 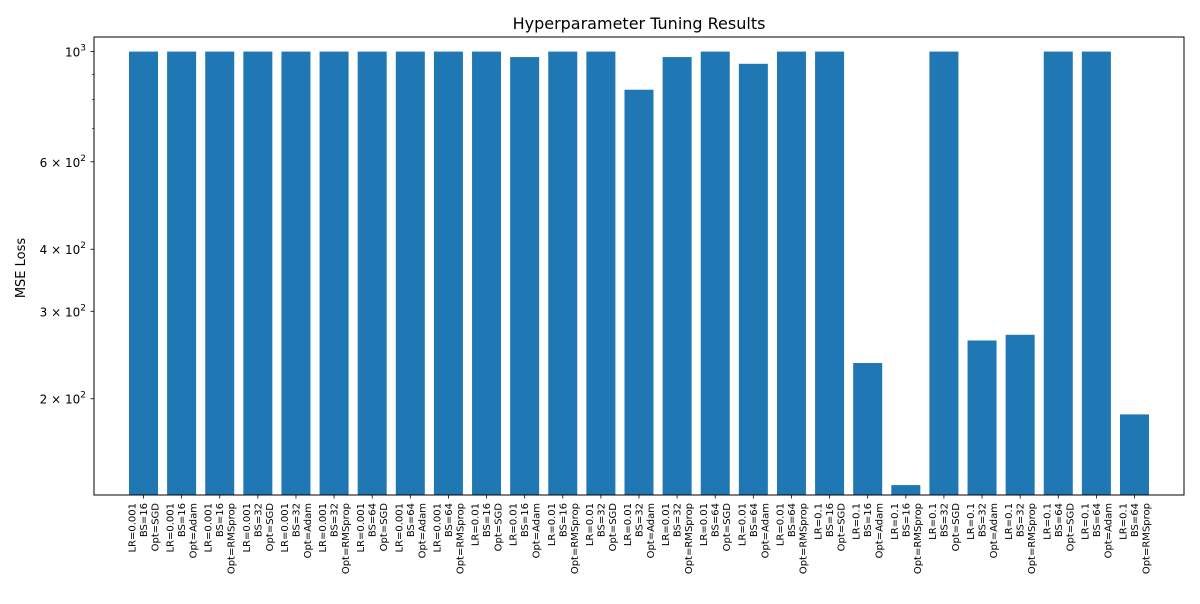 What do you see at coordinates (21, 268) in the screenshot?
I see `y-axis-label: MSE Loss` at bounding box center [21, 268].